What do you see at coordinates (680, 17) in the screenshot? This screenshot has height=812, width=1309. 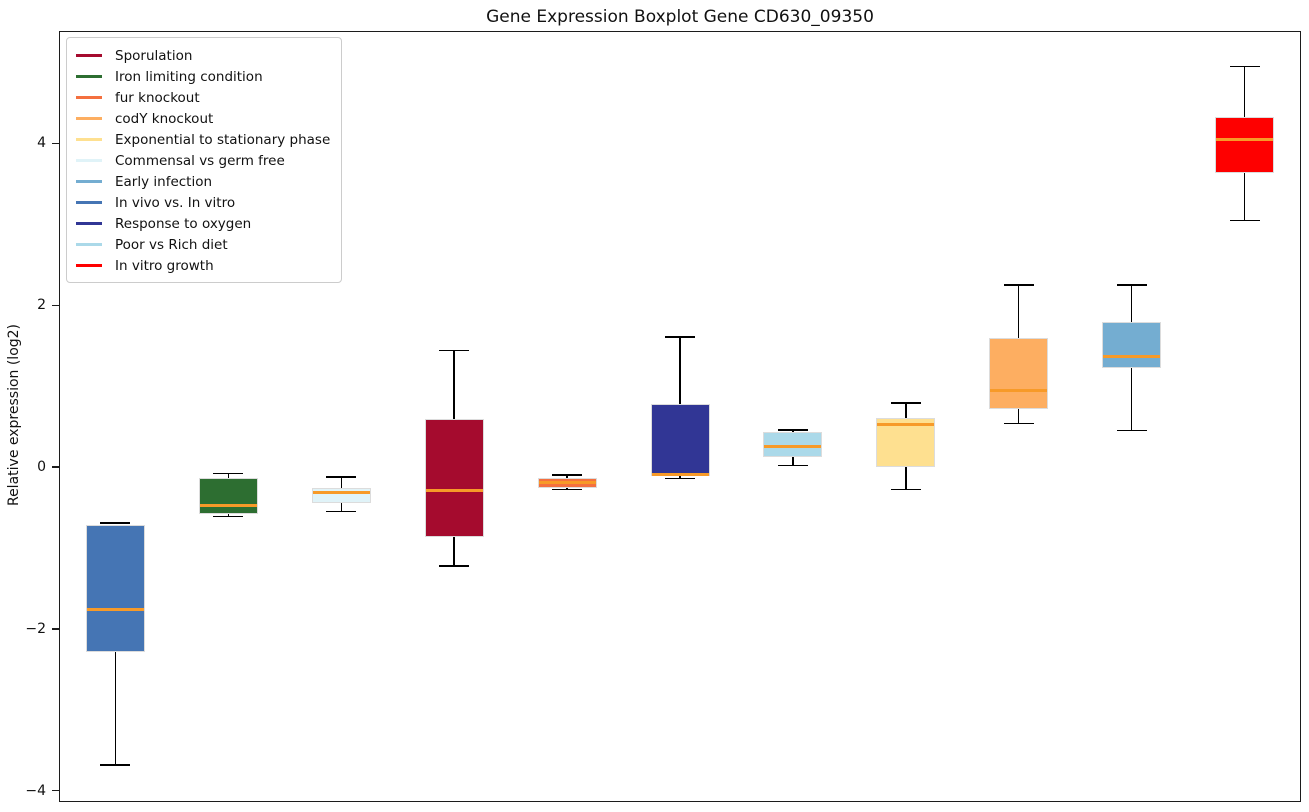 I see `chart-title: Gene Expression Boxplot Gene CD630_09350` at bounding box center [680, 17].